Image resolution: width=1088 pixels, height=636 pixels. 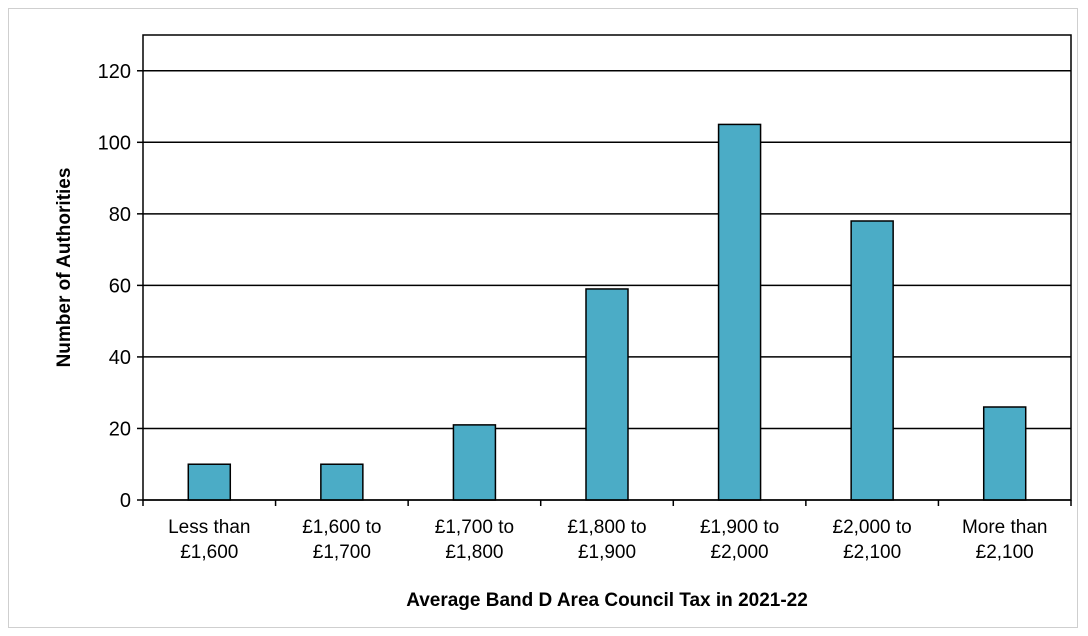 I want to click on y-tick-label: 120, so click(x=114, y=72).